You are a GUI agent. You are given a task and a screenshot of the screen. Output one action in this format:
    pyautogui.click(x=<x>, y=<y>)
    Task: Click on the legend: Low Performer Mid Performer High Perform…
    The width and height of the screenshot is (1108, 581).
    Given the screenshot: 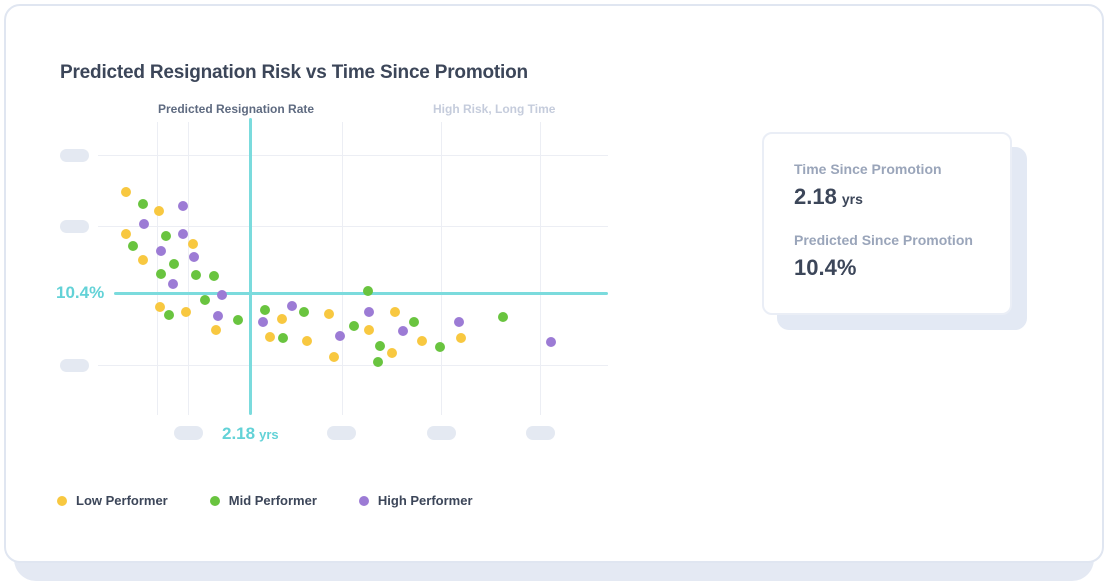 What is the action you would take?
    pyautogui.click(x=265, y=500)
    